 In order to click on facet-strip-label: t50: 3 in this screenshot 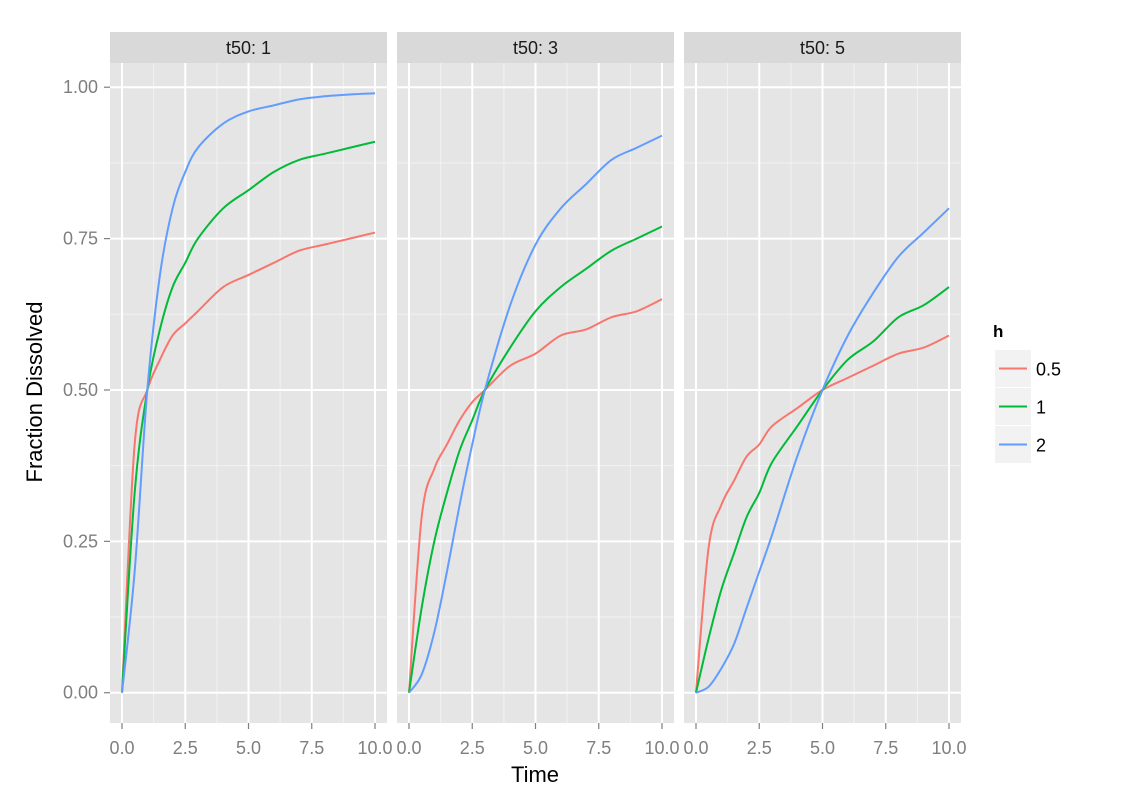, I will do `click(535, 48)`.